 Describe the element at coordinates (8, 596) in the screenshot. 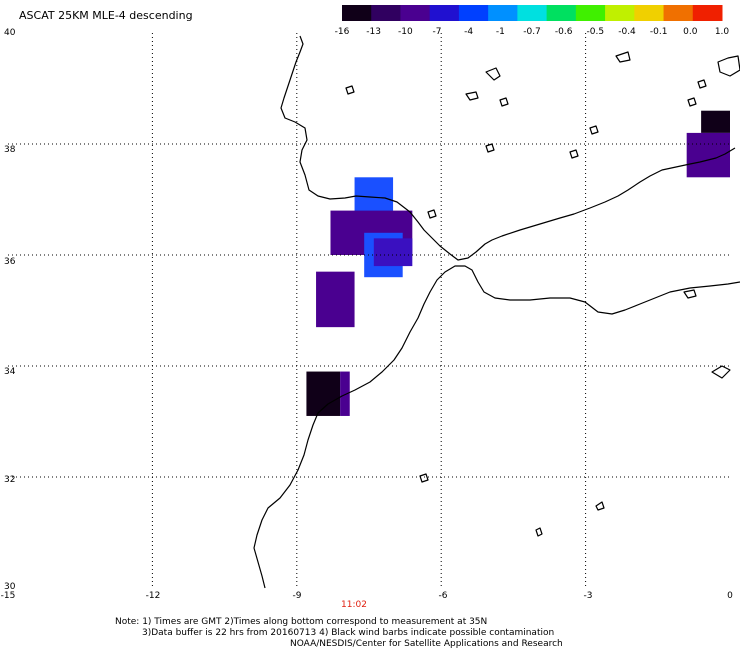

I see `x-tick-label: -15` at that location.